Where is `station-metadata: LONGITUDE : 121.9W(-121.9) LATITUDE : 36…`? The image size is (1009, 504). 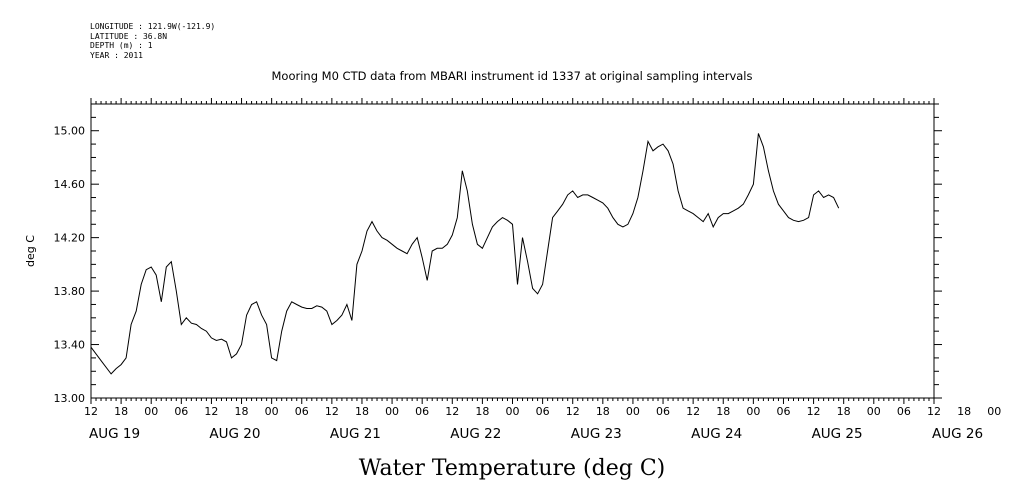
station-metadata: LONGITUDE : 121.9W(-121.9) LATITUDE : 36… is located at coordinates (152, 41).